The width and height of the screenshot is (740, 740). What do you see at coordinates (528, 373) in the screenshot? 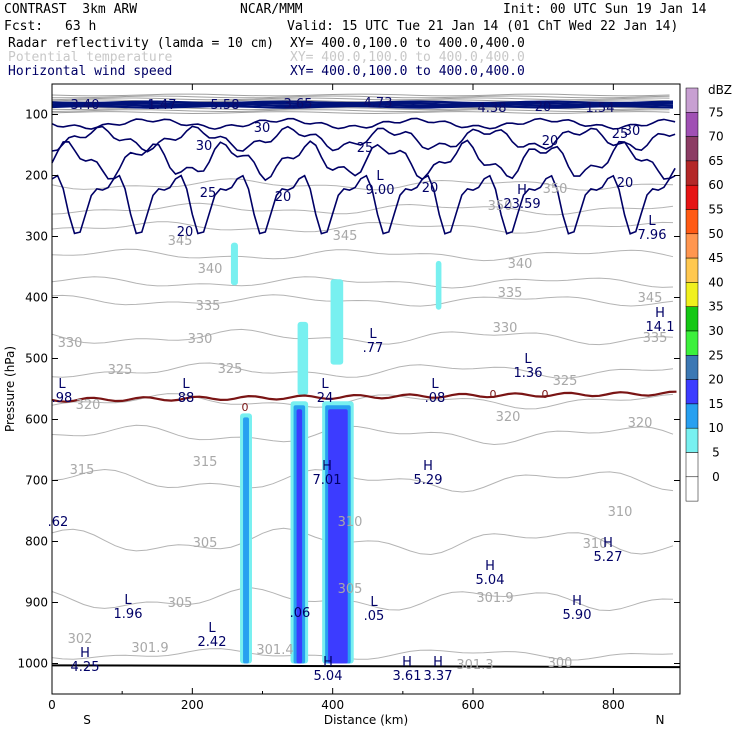
I see `extremum-value: 1.36` at bounding box center [528, 373].